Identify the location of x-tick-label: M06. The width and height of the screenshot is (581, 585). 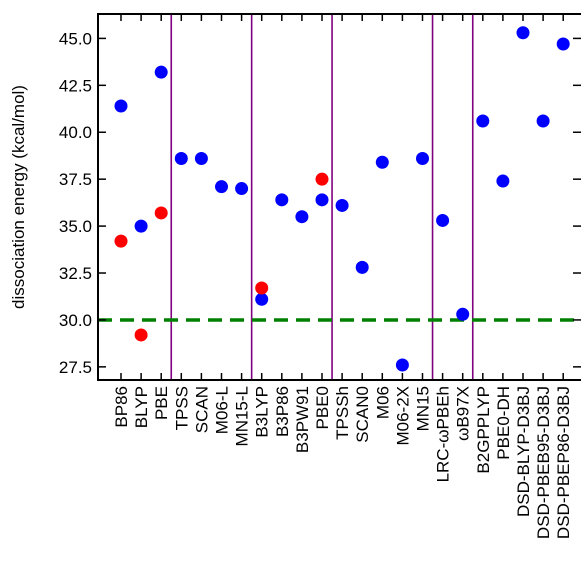
(382, 402).